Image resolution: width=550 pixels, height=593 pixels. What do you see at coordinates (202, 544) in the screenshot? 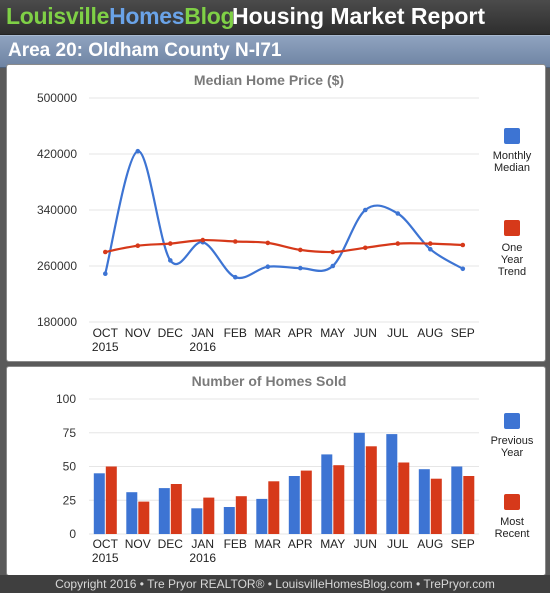
I see `sold-chart-x-tick-label: JAN` at bounding box center [202, 544].